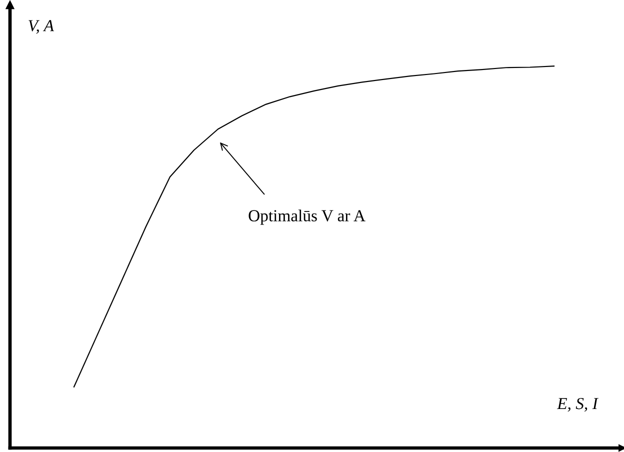 The height and width of the screenshot is (452, 624). I want to click on annotation: Optimalūs V ar A, so click(307, 217).